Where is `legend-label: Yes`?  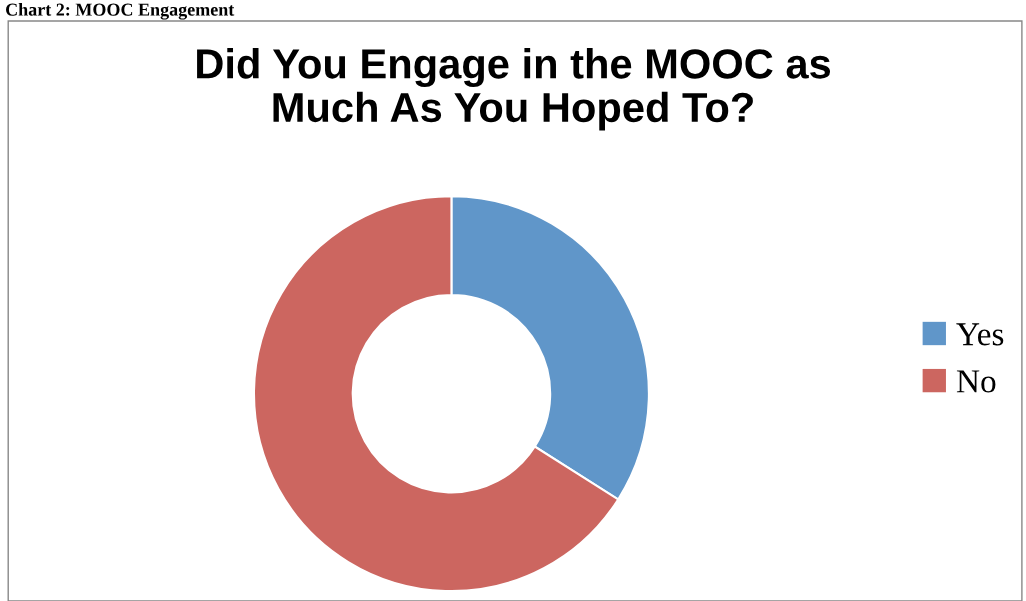
legend-label: Yes is located at coordinates (980, 334).